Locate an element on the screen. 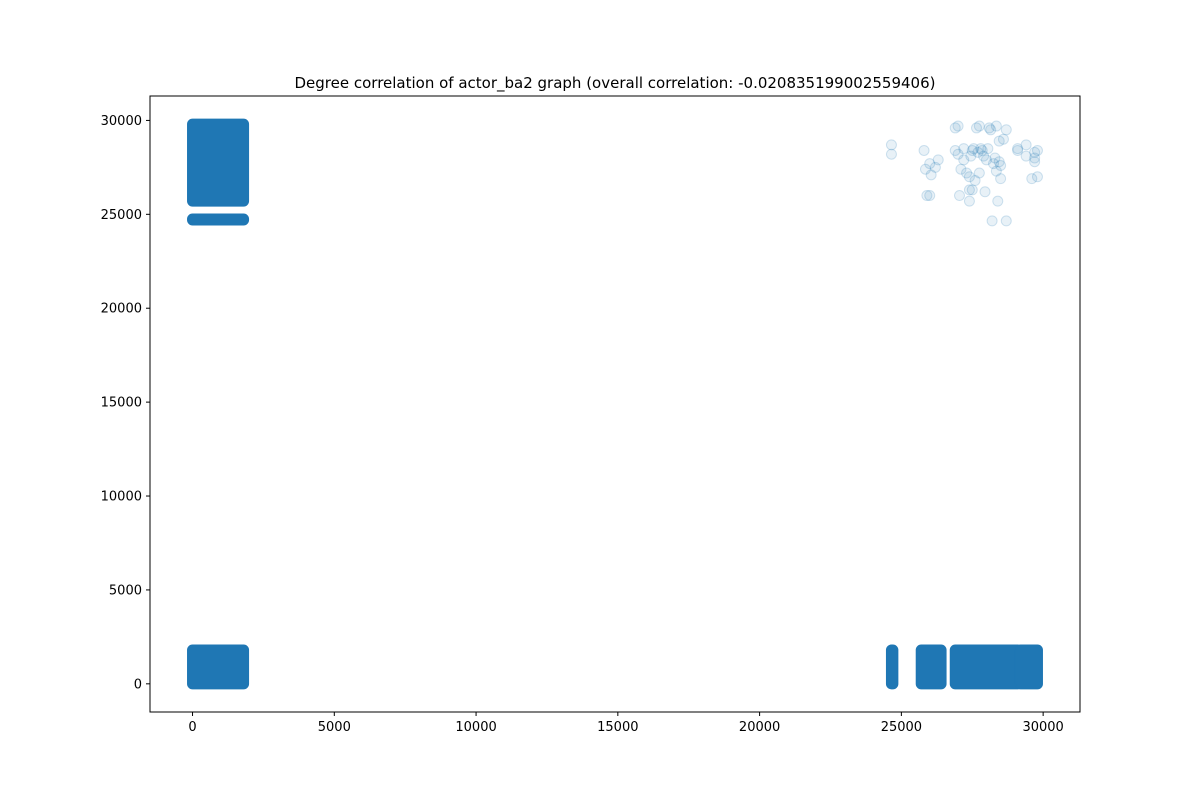 The width and height of the screenshot is (1200, 800). x-tick-label: 0 is located at coordinates (192, 727).